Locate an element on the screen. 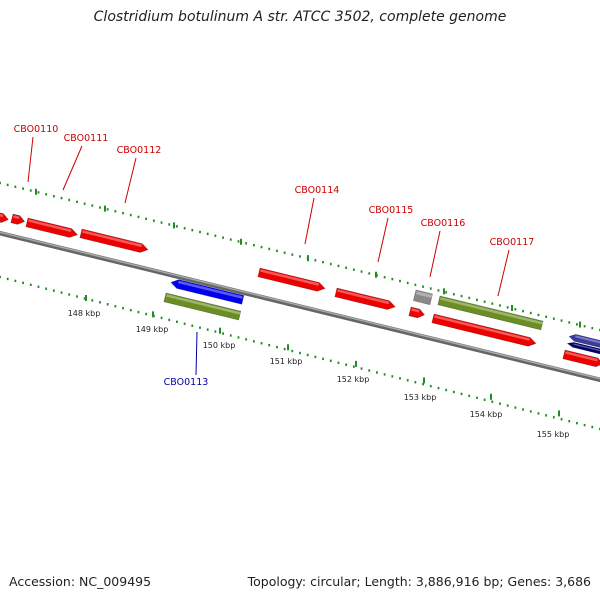 Image resolution: width=600 pixels, height=600 pixels. rna-feature is located at coordinates (423, 297).